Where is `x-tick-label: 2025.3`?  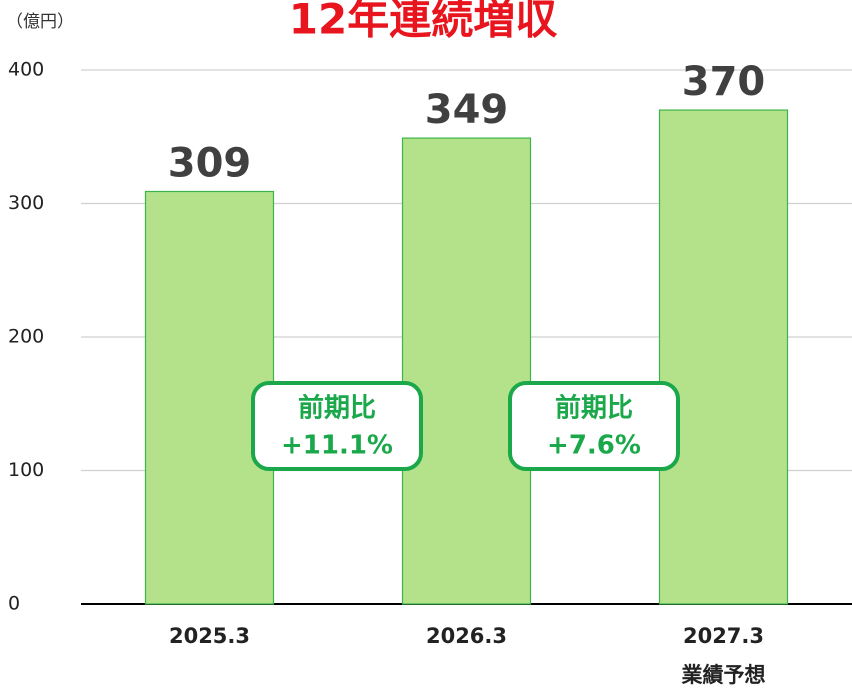
x-tick-label: 2025.3 is located at coordinates (209, 636).